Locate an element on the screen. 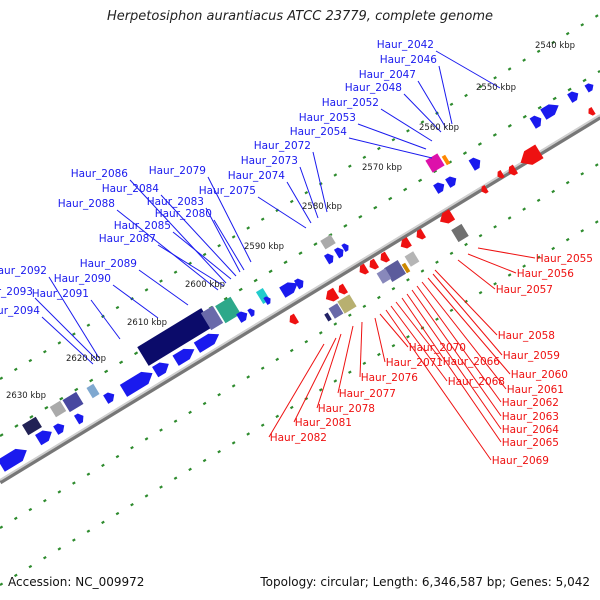  gene-label: Haur_2094 is located at coordinates (20, 311).